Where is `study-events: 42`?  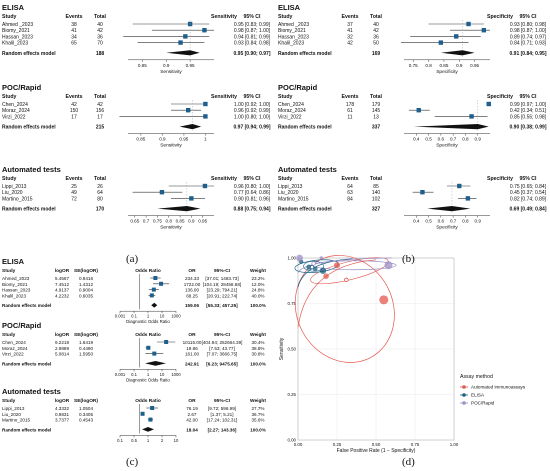
study-events: 42 is located at coordinates (74, 105).